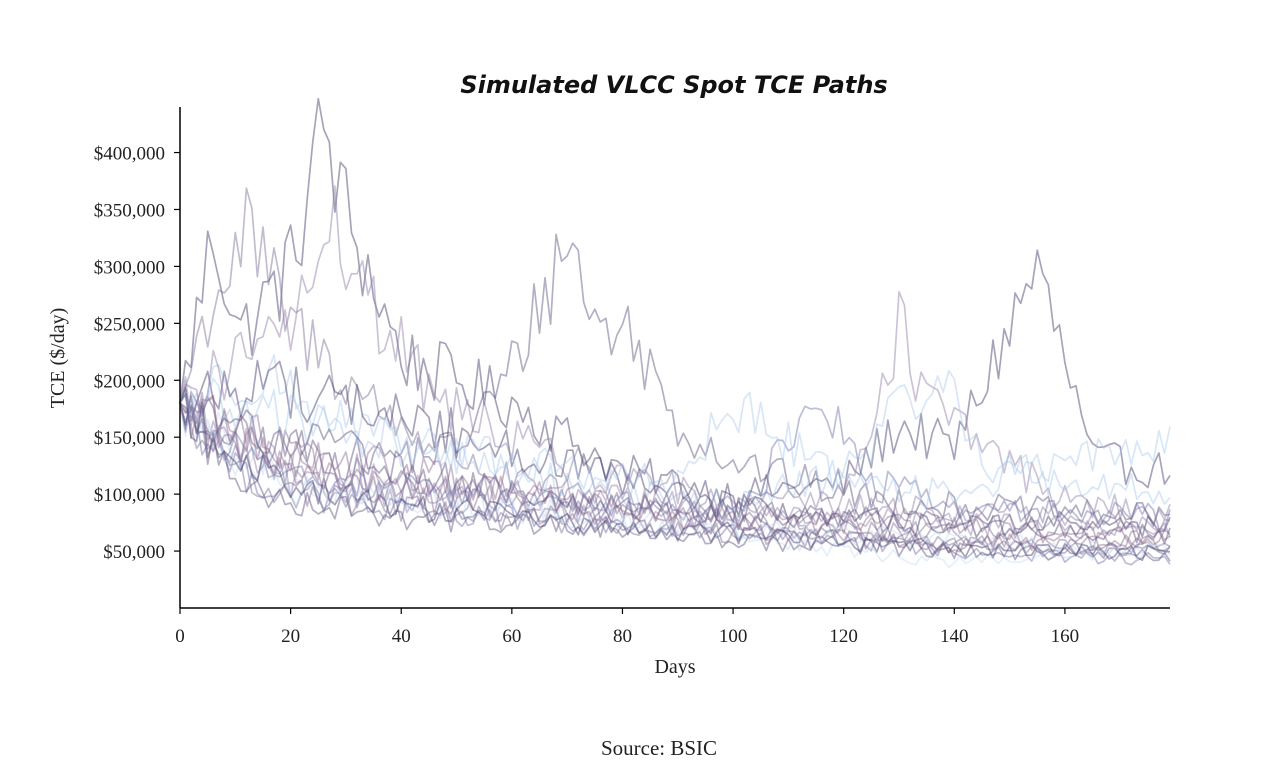 This screenshot has height=780, width=1284. Describe the element at coordinates (129, 154) in the screenshot. I see `y-tick-label: $400,000` at that location.